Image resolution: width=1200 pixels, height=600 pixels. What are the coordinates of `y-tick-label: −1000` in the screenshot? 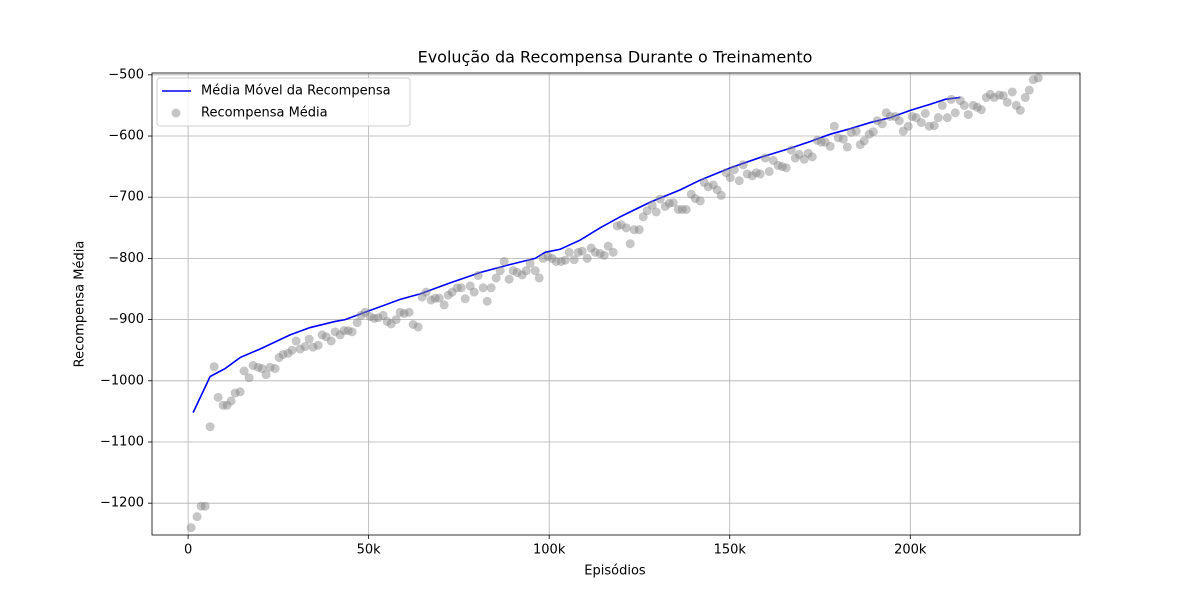 It's located at (122, 380).